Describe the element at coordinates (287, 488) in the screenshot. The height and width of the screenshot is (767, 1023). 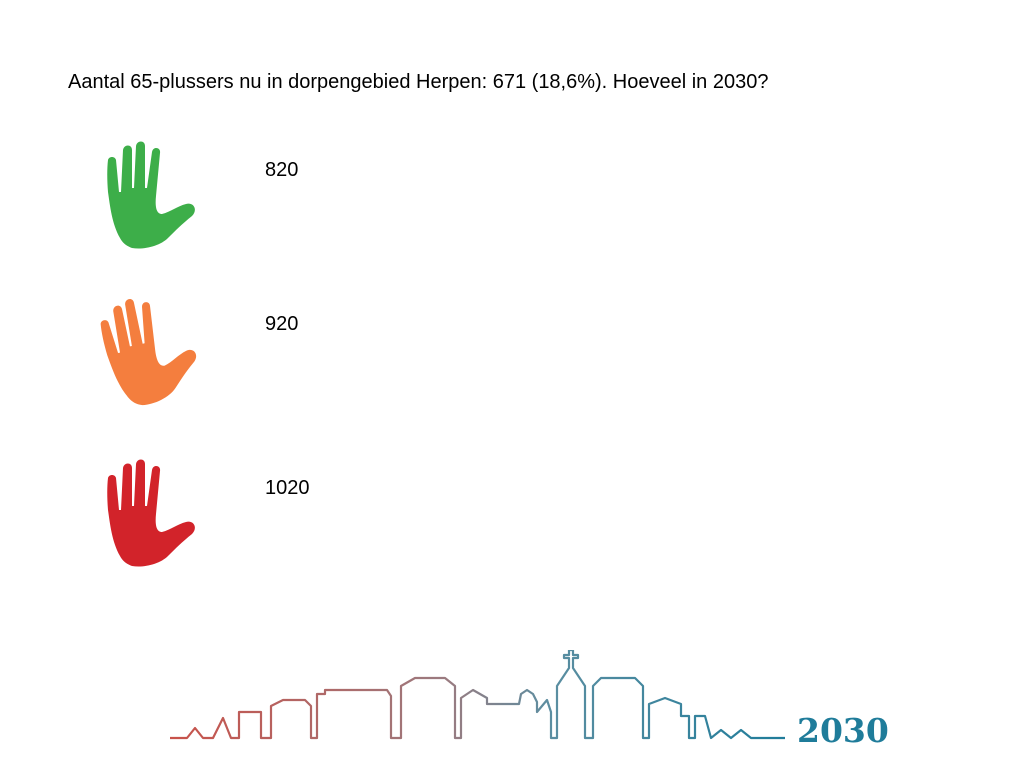
I see `answer-label: 1020` at that location.